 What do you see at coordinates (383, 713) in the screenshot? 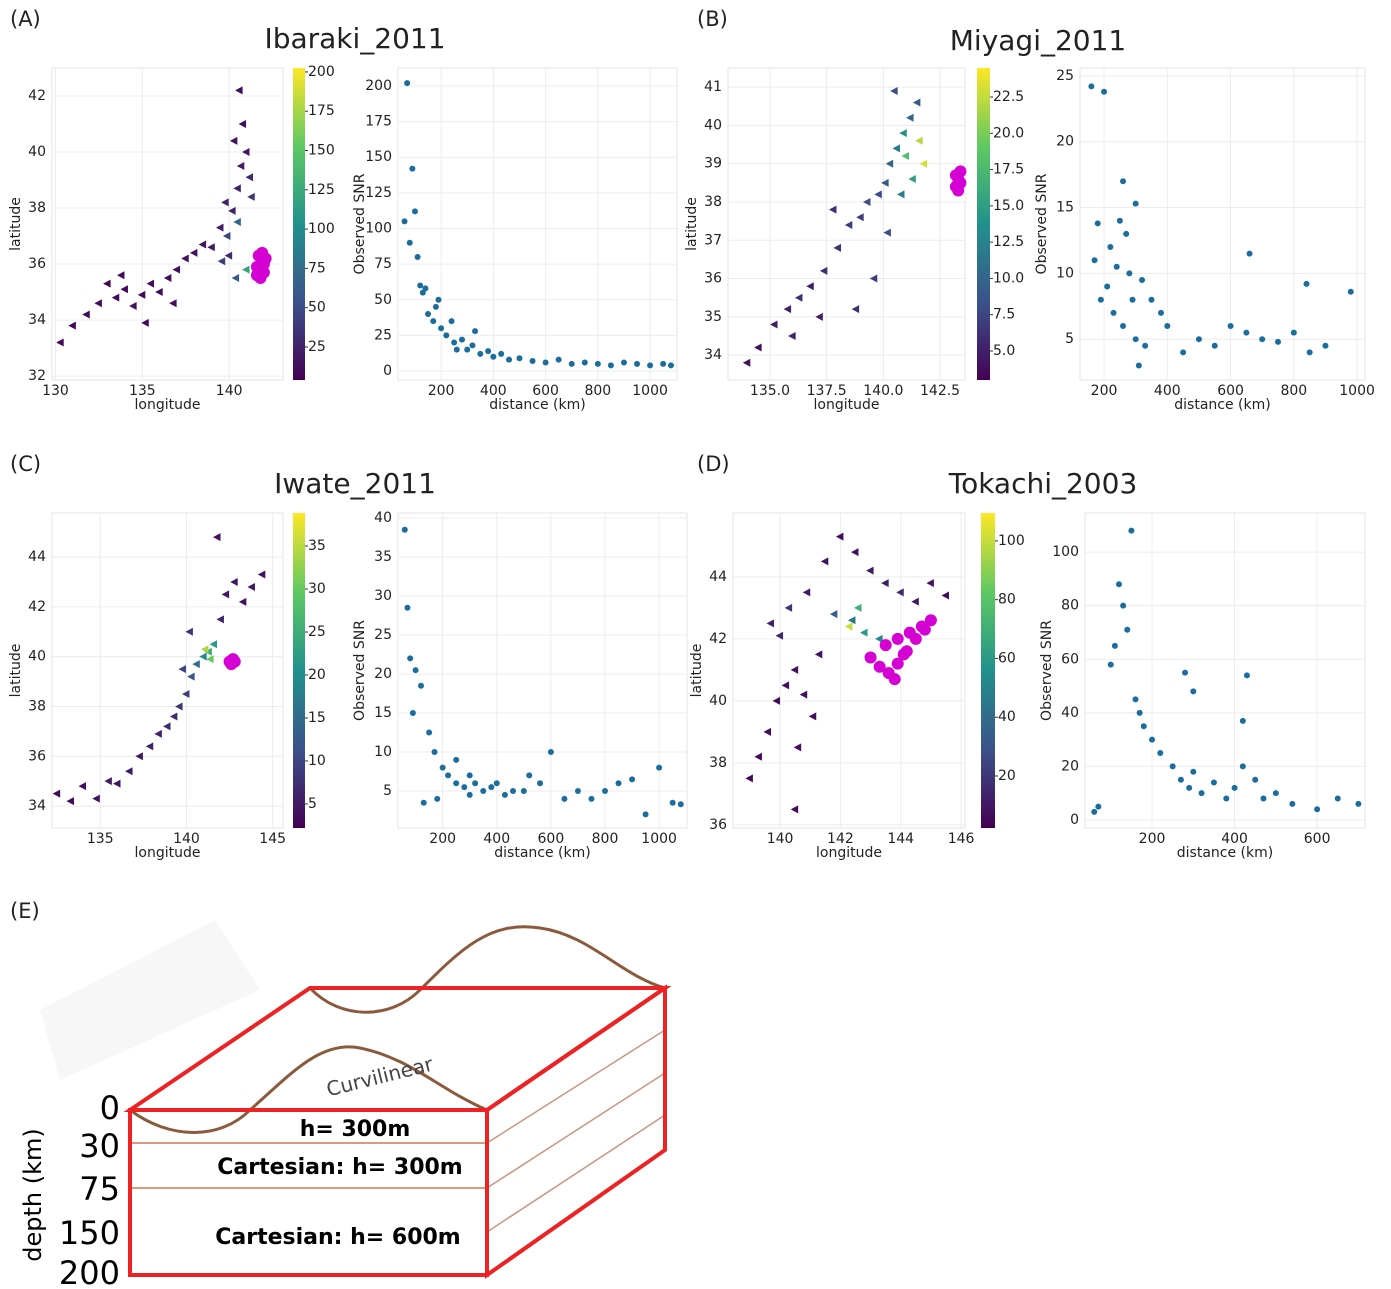
I see `y-tick-label: 15` at bounding box center [383, 713].